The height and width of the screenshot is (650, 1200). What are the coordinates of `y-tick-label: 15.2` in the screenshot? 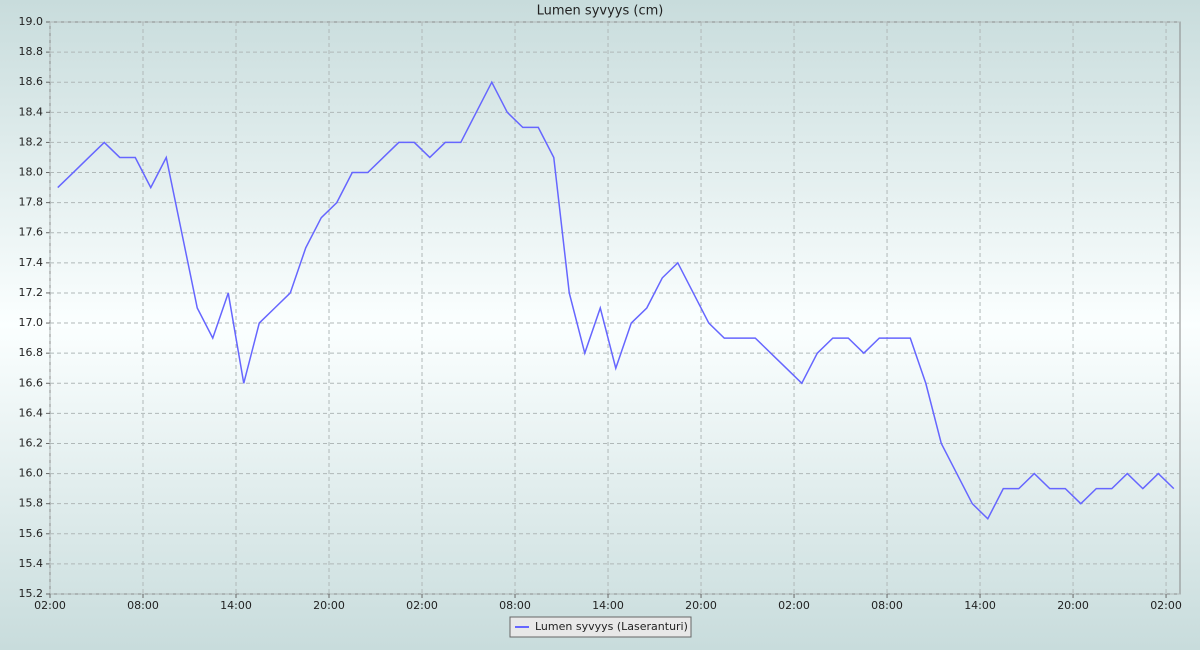 It's located at (31, 593).